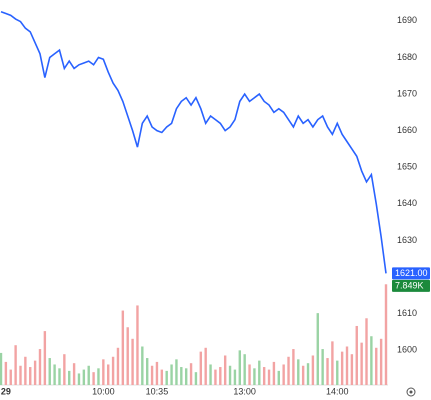 This screenshot has height=400, width=431. Describe the element at coordinates (244, 391) in the screenshot. I see `x-tick-label: 13:00` at that location.